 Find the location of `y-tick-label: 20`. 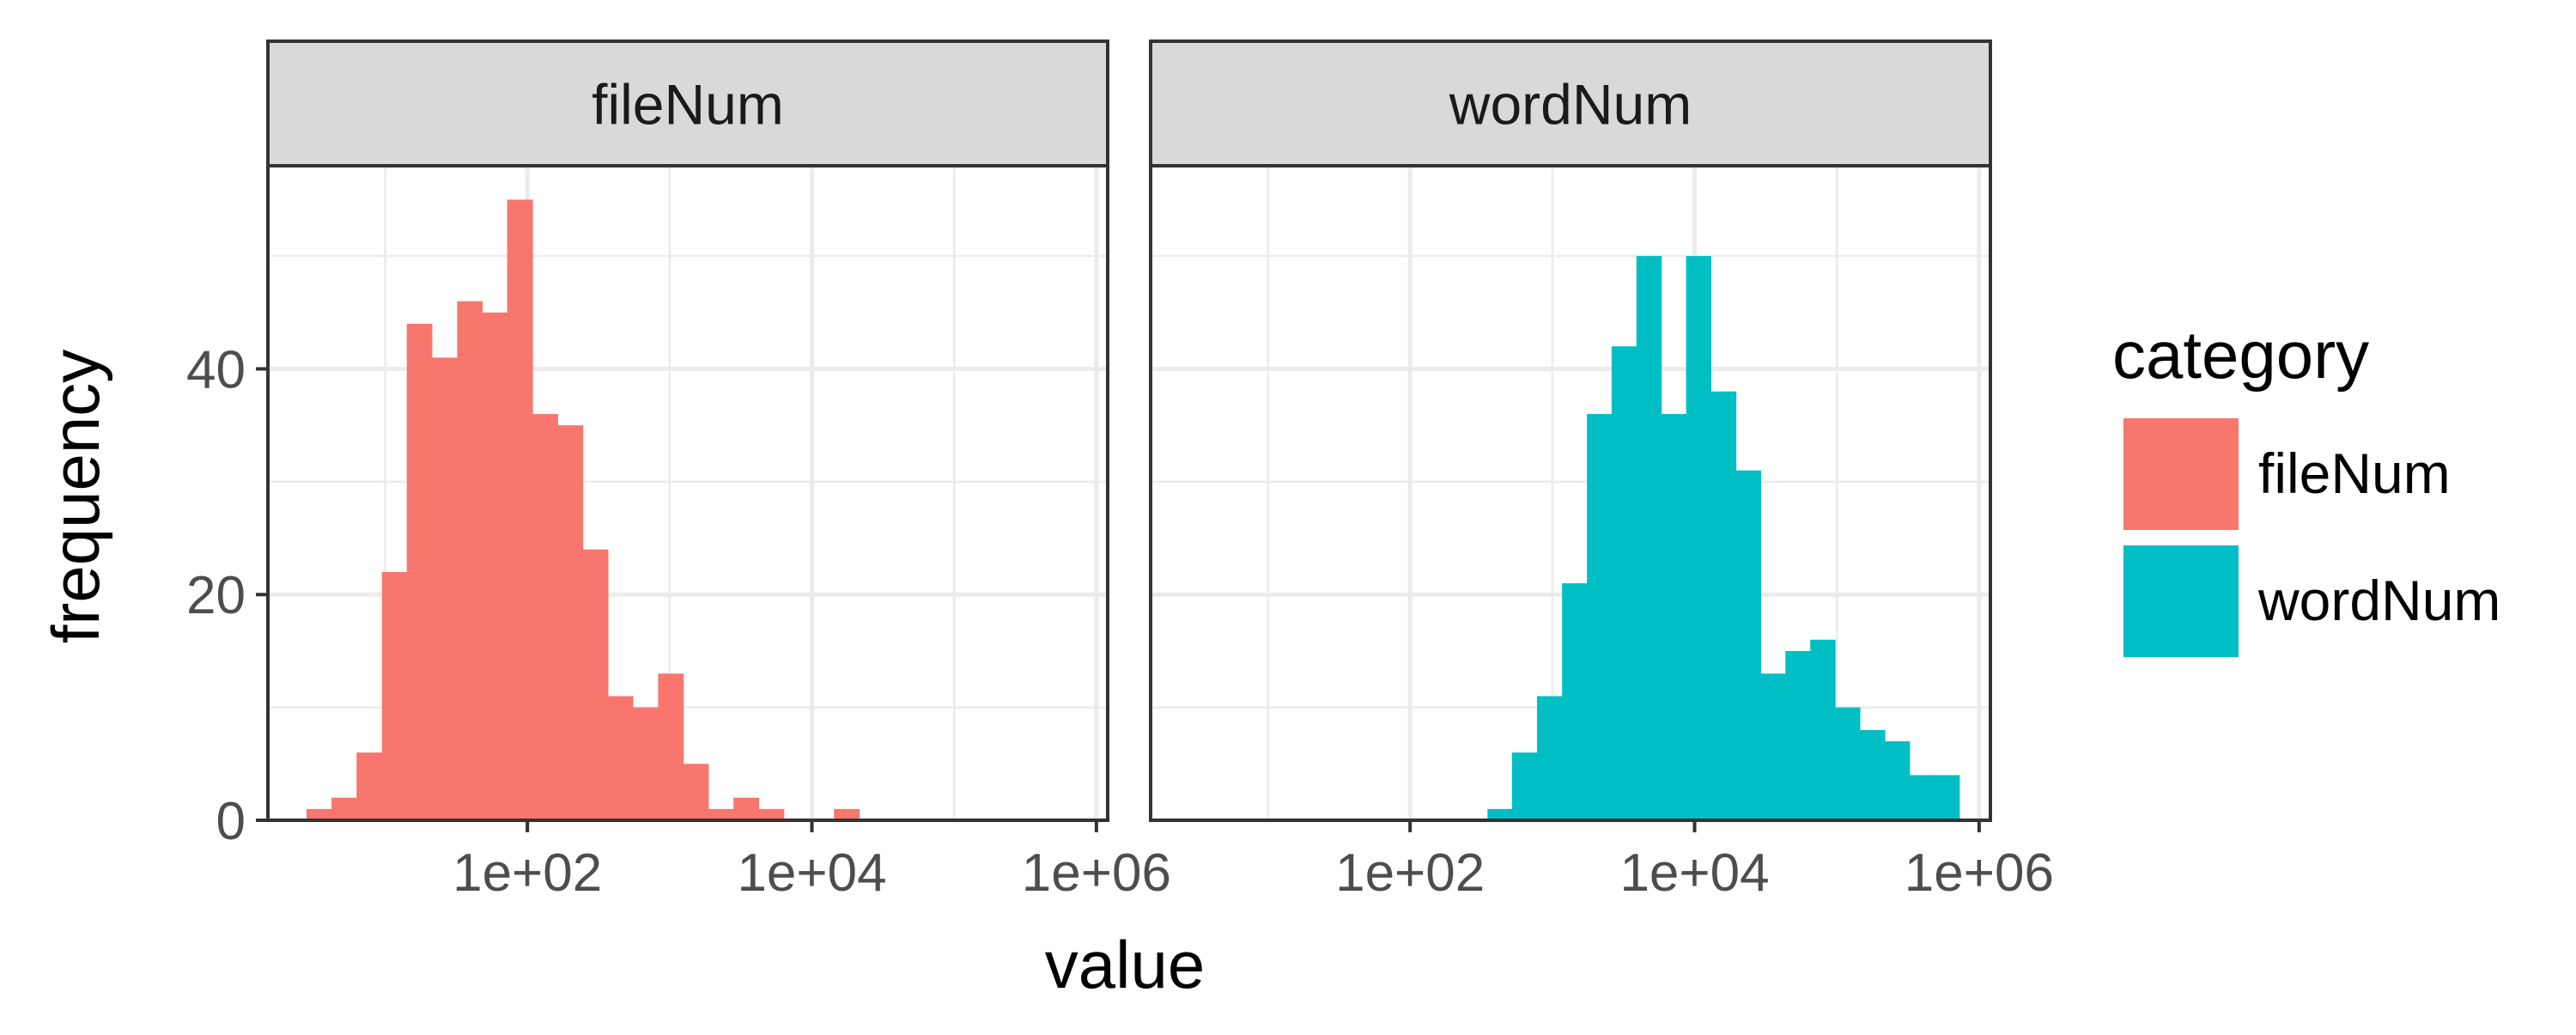

y-tick-label: 20 is located at coordinates (216, 595).